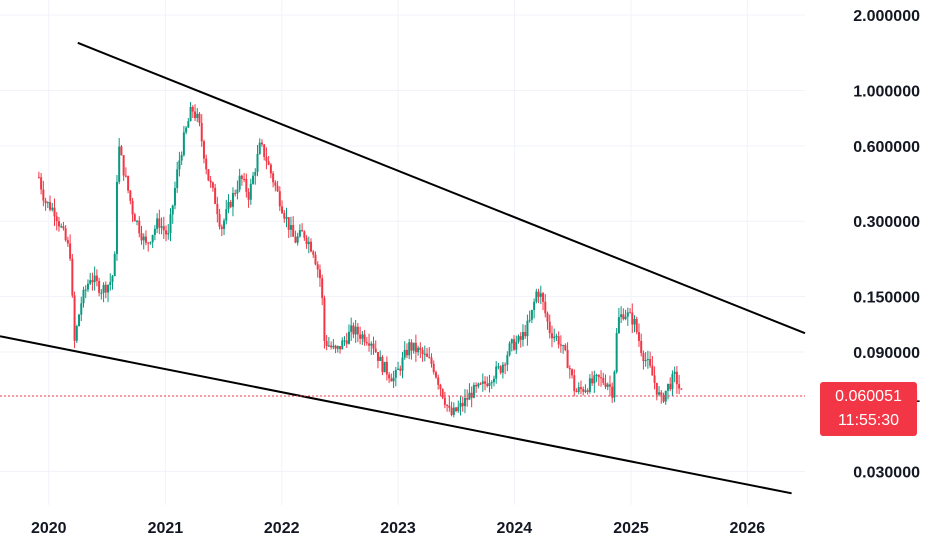 Image resolution: width=932 pixels, height=550 pixels. What do you see at coordinates (886, 147) in the screenshot?
I see `y-tick-label: 0.600000` at bounding box center [886, 147].